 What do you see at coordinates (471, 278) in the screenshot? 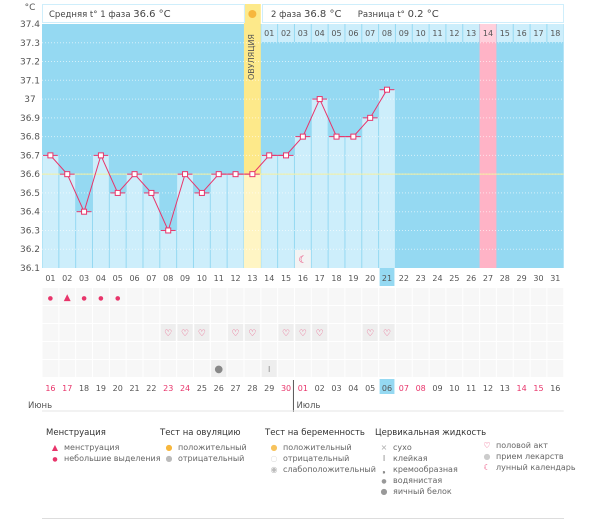
I see `cycle-day-label: 26` at bounding box center [471, 278].